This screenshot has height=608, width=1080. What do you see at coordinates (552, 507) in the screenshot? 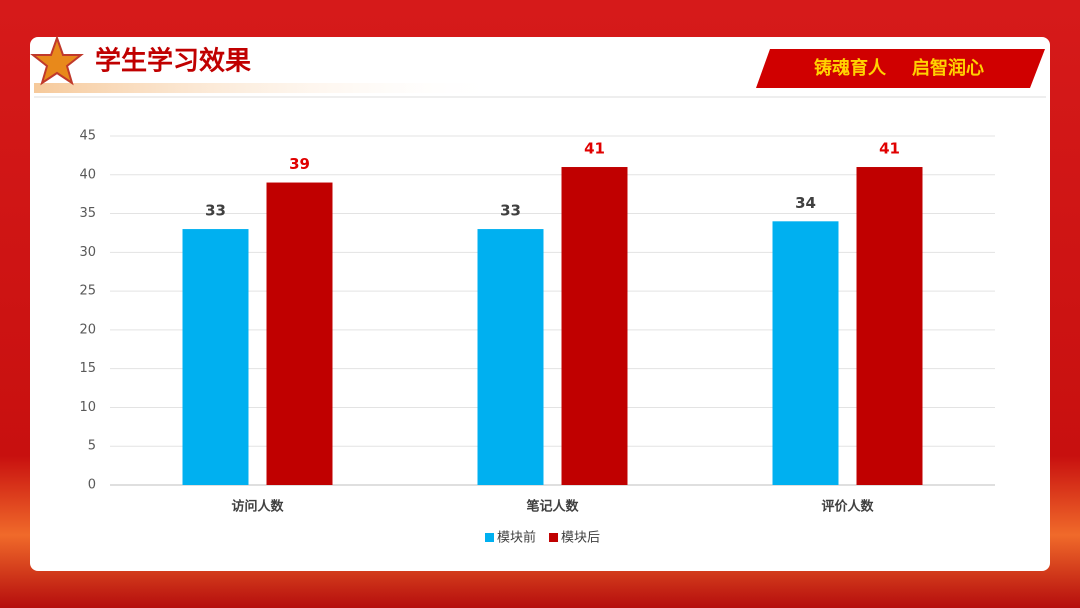
I see `x-tick-label: 笔记人数` at bounding box center [552, 507].